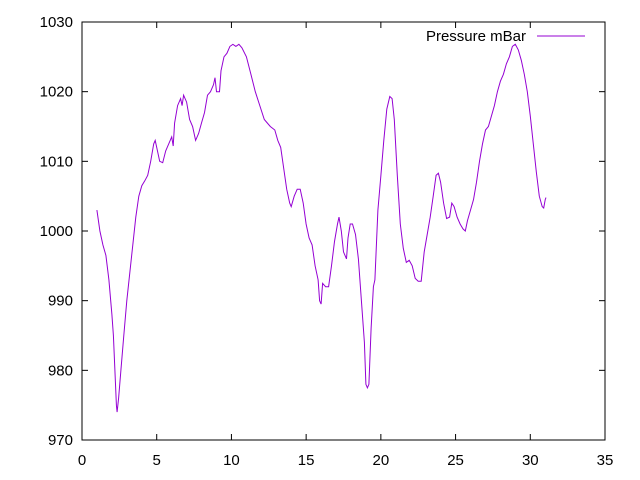 Image resolution: width=640 pixels, height=480 pixels. I want to click on legend-label: Pressure mBar, so click(476, 36).